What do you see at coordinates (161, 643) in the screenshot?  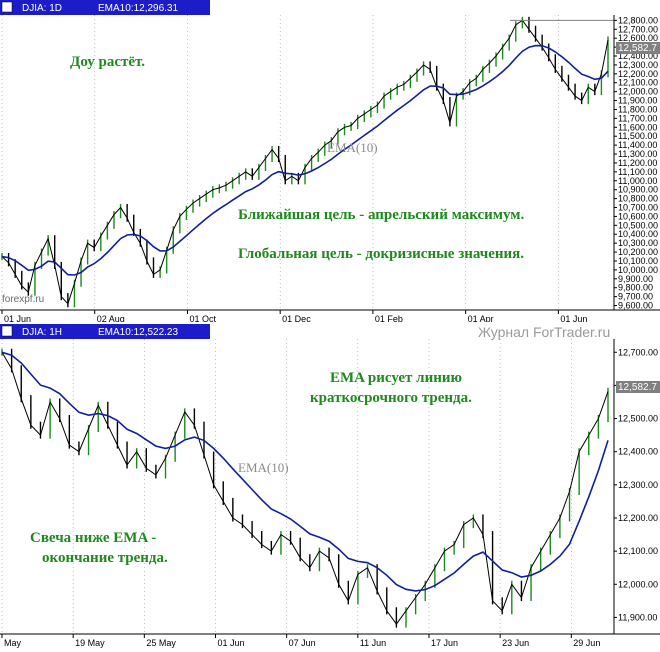 I see `bottom-x-tick-label: 25 May` at bounding box center [161, 643].